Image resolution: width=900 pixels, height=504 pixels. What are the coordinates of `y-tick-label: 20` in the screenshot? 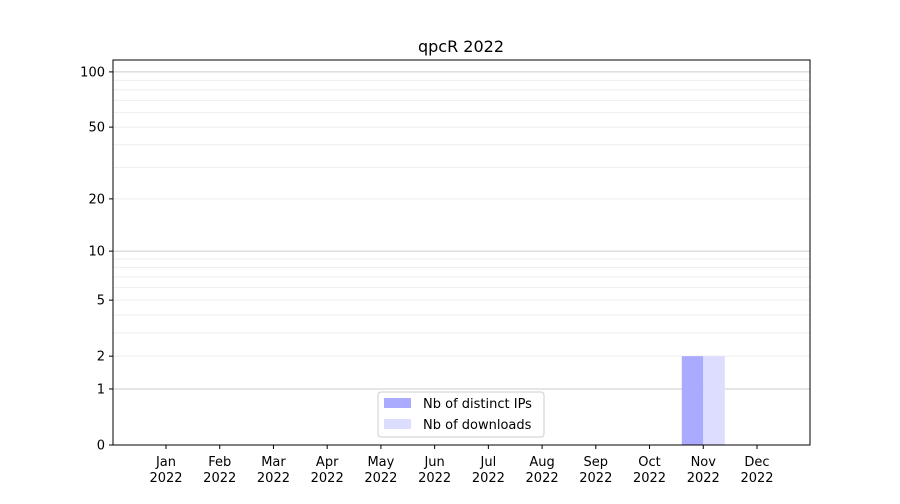 It's located at (96, 199).